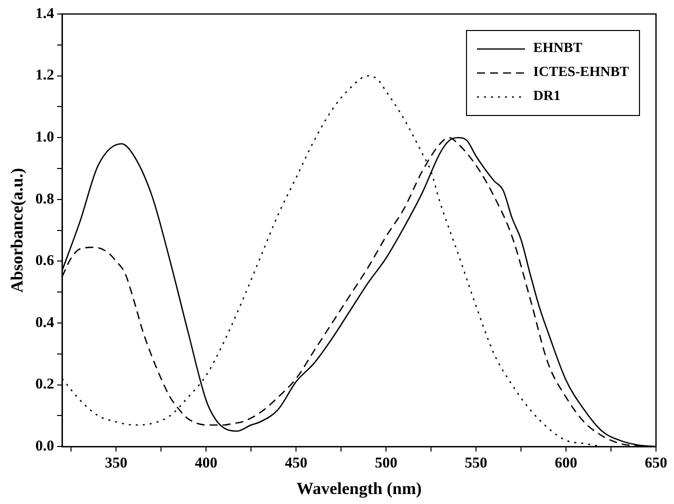 The image size is (674, 504). Describe the element at coordinates (44, 199) in the screenshot. I see `y-tick-label: 0.8` at that location.